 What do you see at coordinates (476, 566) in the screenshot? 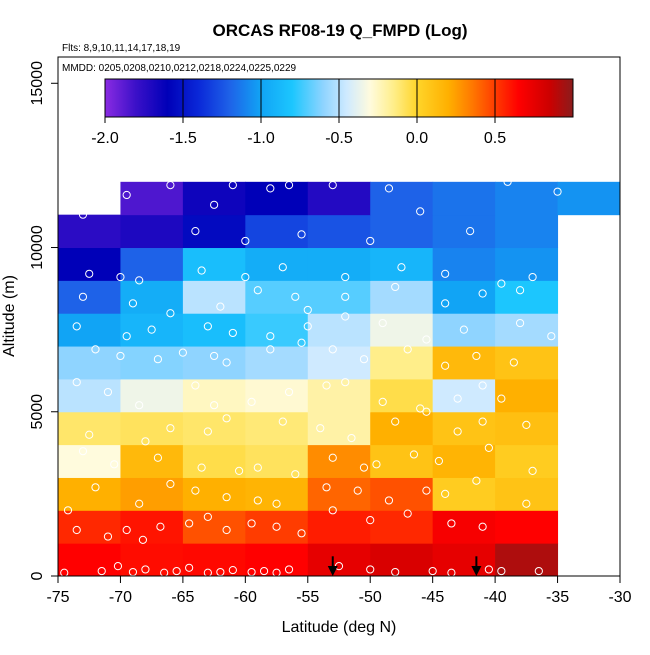
I see `arrow-marker` at bounding box center [476, 566].